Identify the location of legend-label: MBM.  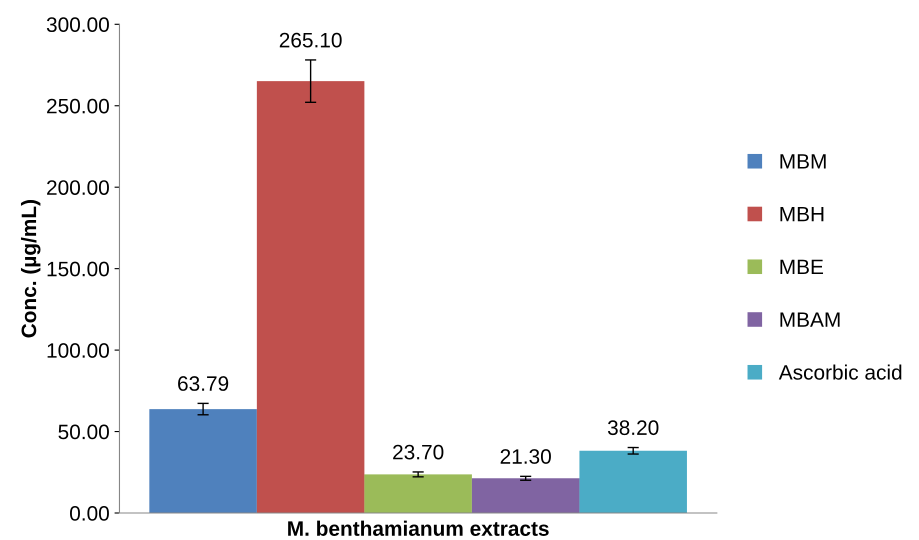
(803, 161).